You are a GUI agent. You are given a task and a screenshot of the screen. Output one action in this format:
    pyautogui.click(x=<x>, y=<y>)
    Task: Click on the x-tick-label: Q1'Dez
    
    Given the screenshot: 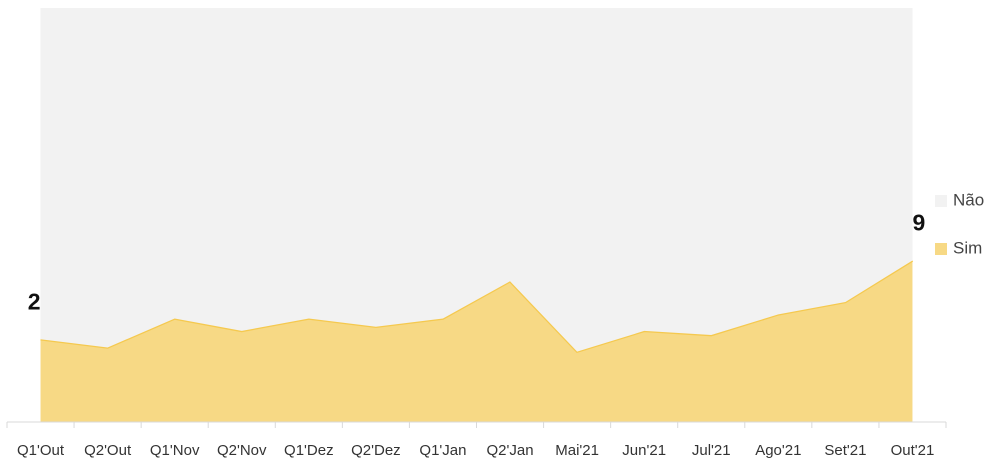 What is the action you would take?
    pyautogui.click(x=309, y=450)
    